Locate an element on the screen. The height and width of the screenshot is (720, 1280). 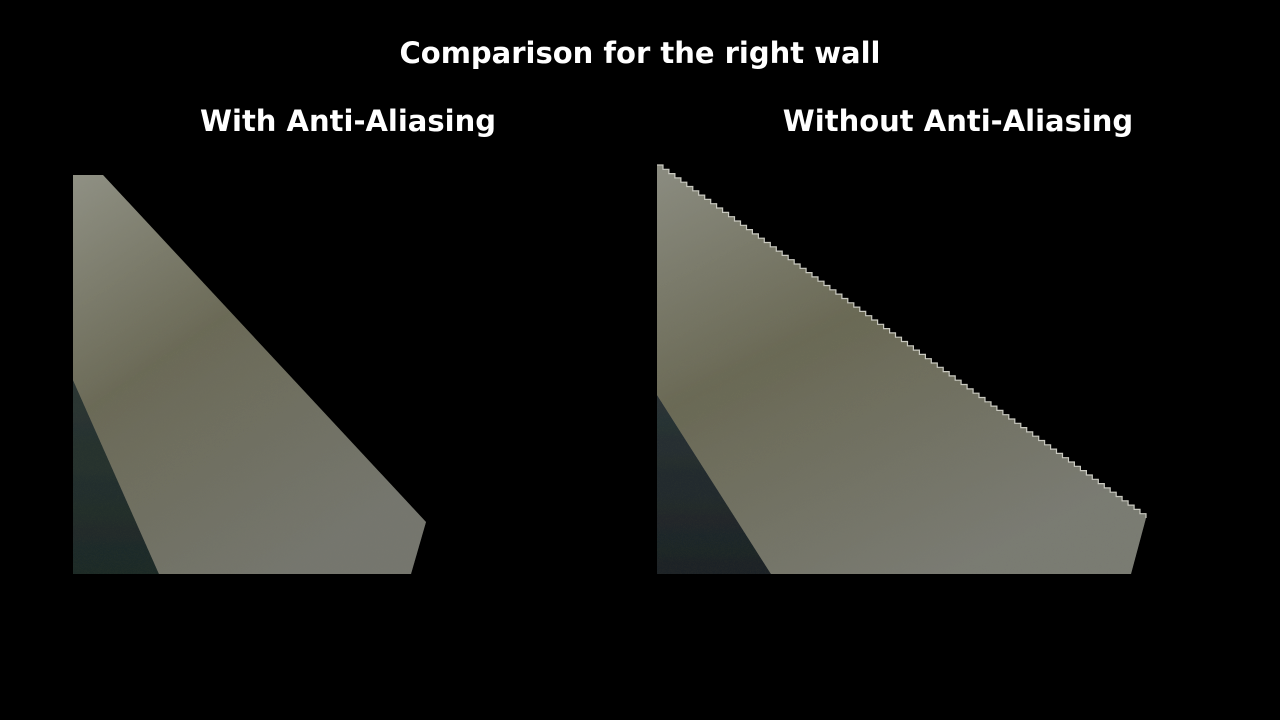
panel-heading-without-aa: Without Anti-Aliasing is located at coordinates (958, 121).